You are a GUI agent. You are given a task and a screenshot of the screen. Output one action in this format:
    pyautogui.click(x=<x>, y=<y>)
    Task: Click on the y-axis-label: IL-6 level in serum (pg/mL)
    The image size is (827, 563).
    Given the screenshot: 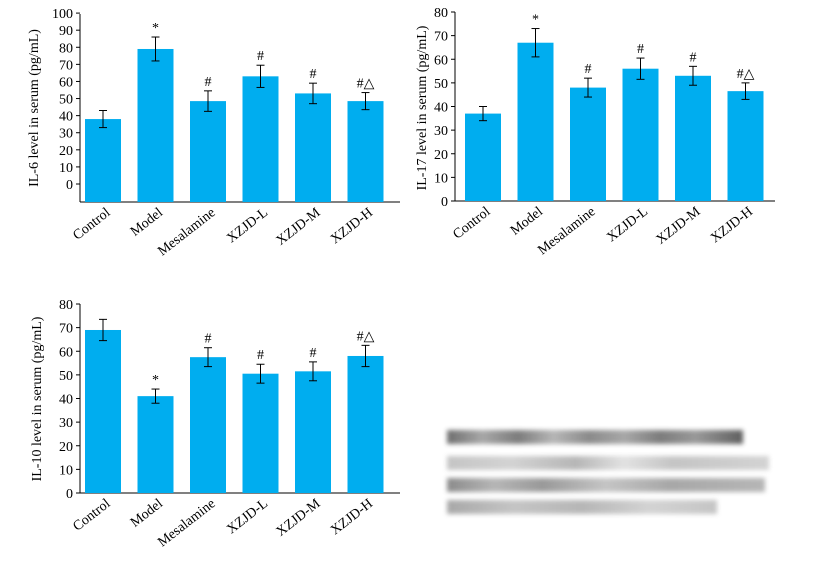 What is the action you would take?
    pyautogui.click(x=34, y=108)
    